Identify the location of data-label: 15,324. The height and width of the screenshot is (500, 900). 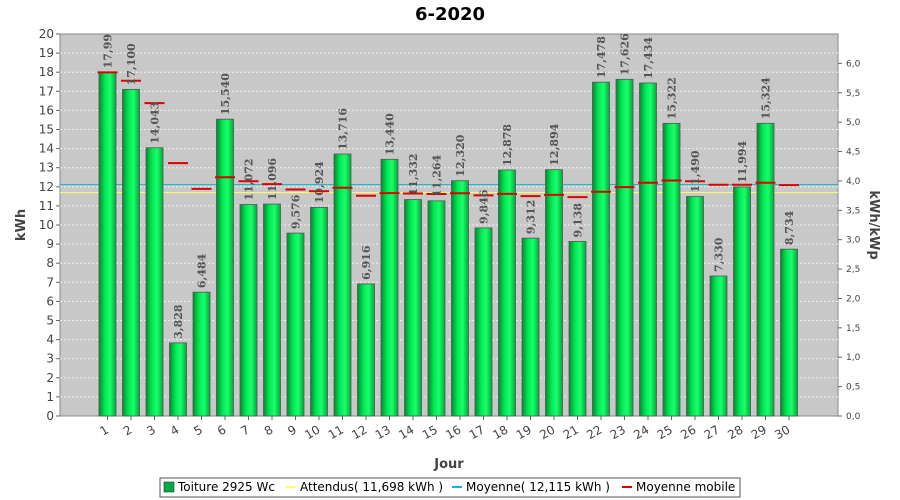
(766, 98).